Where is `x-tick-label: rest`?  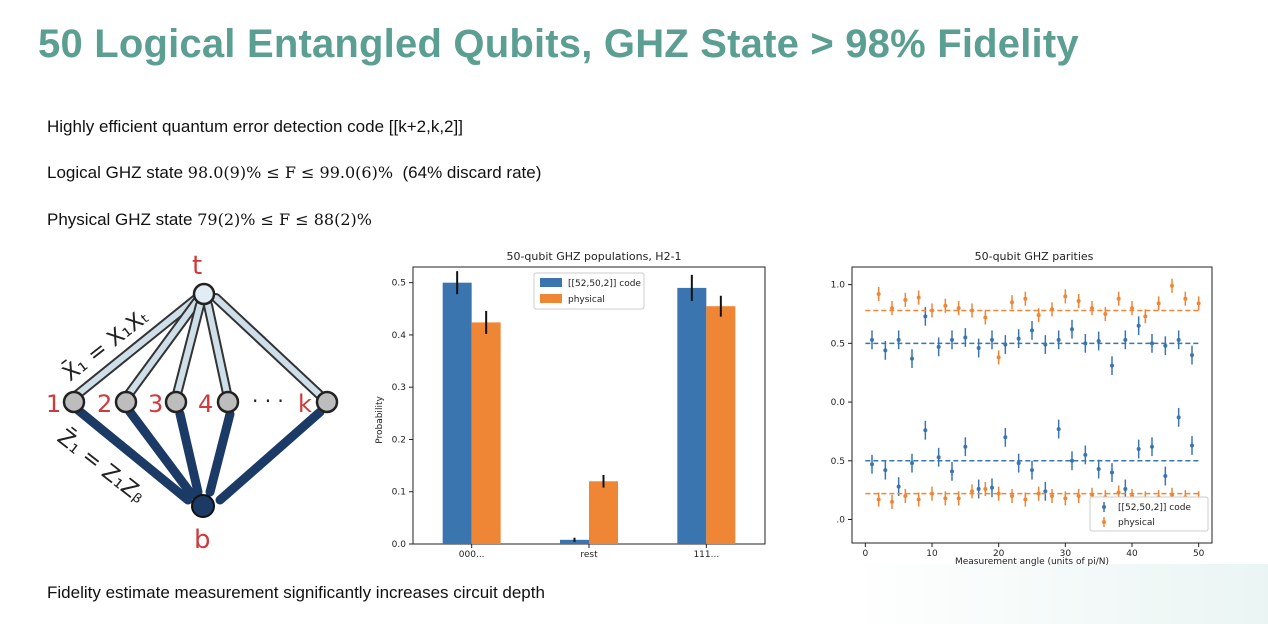 x-tick-label: rest is located at coordinates (589, 555).